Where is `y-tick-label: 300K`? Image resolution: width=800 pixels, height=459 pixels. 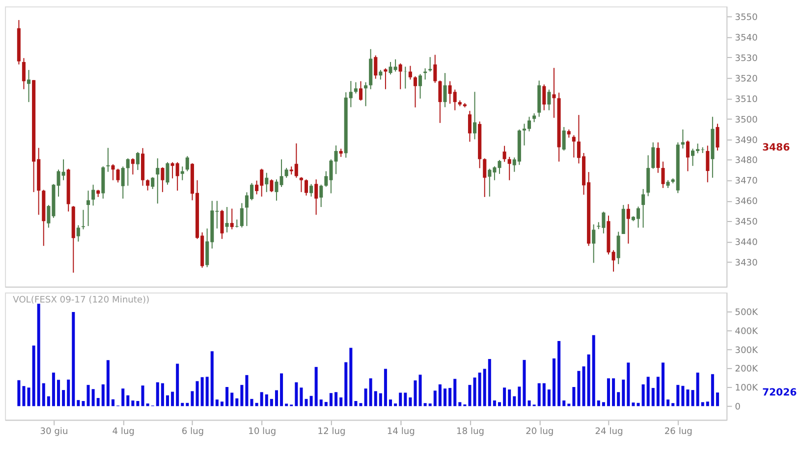 y-tick-label: 300K is located at coordinates (746, 351).